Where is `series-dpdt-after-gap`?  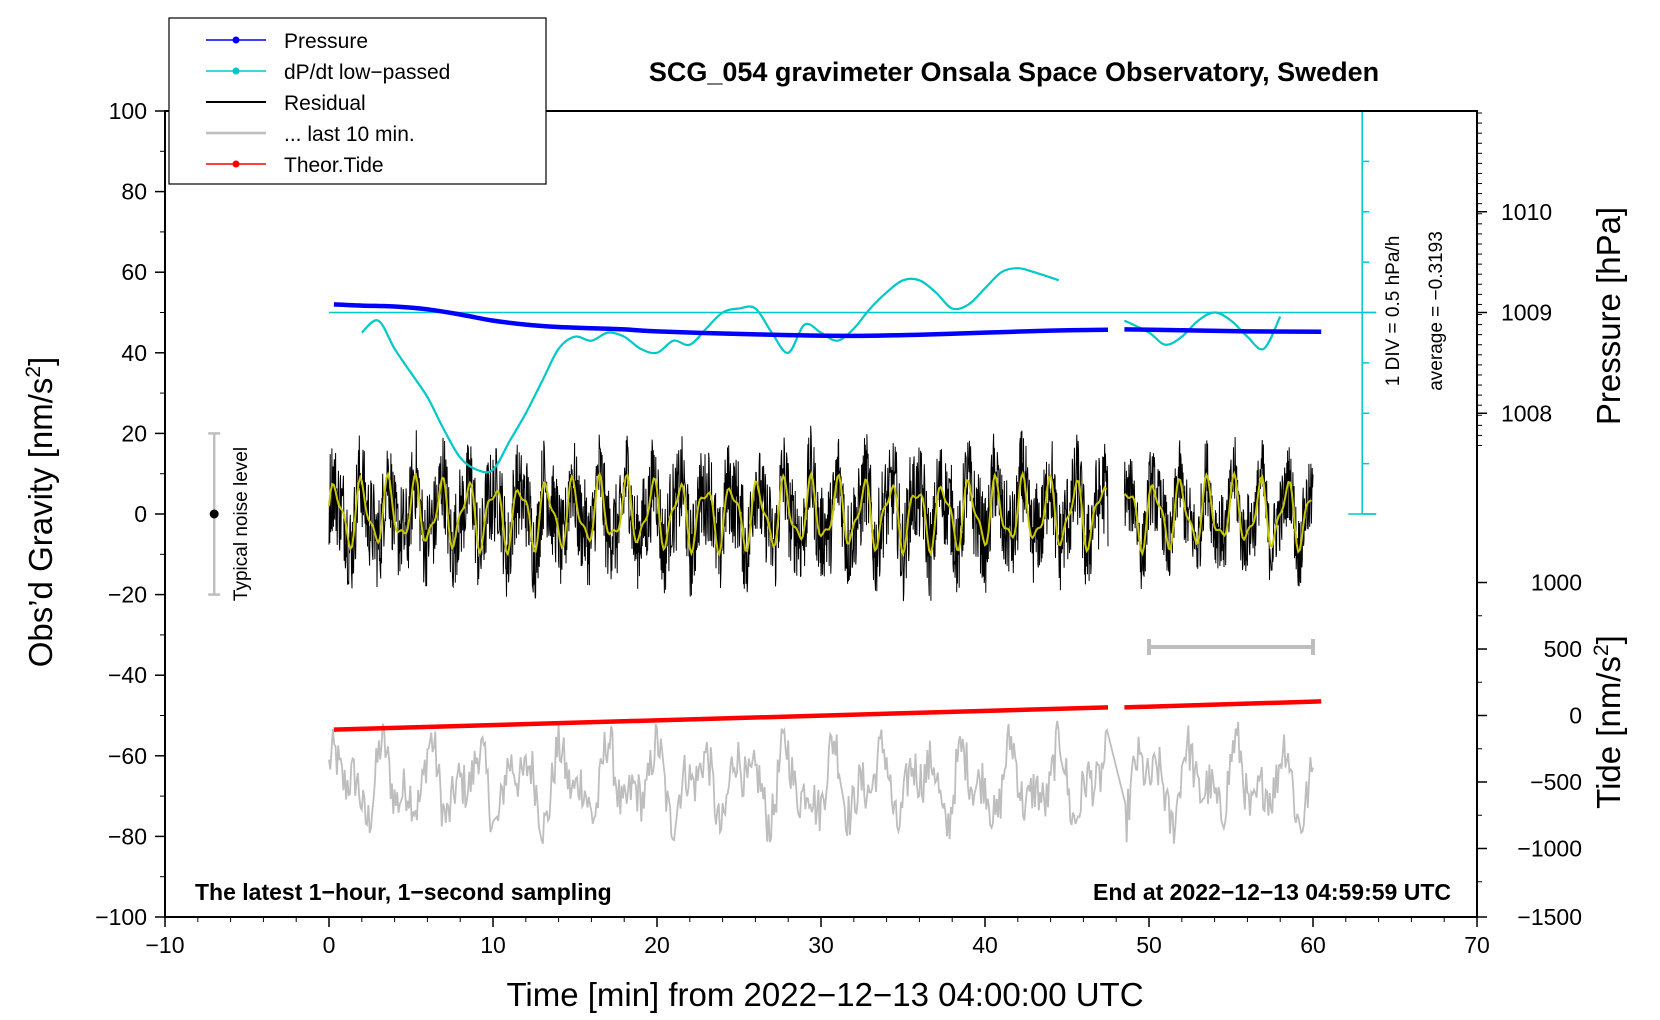 series-dpdt-after-gap is located at coordinates (1202, 331).